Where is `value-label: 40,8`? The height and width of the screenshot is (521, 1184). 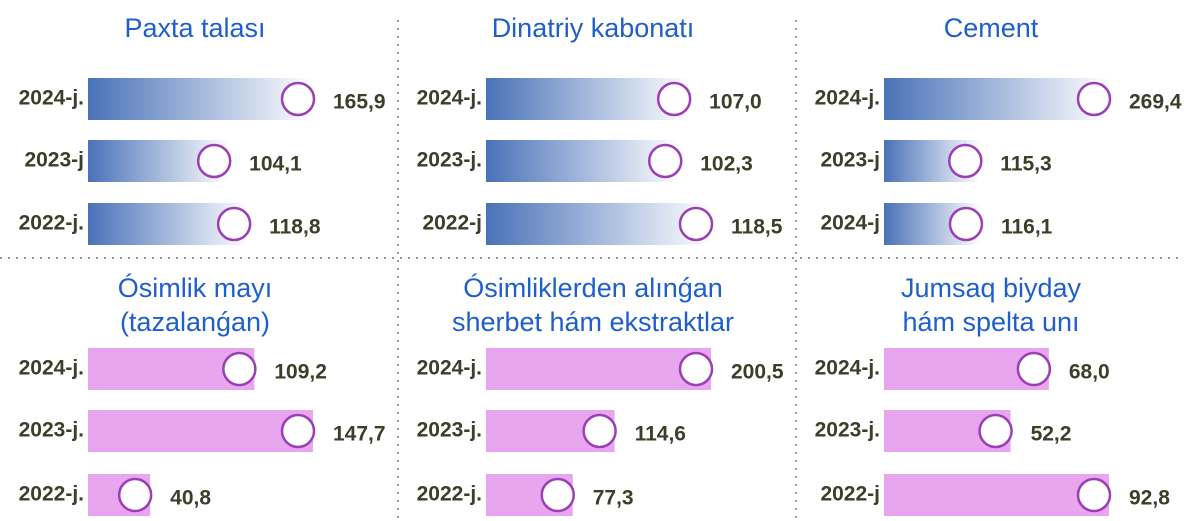
value-label: 40,8 is located at coordinates (190, 498).